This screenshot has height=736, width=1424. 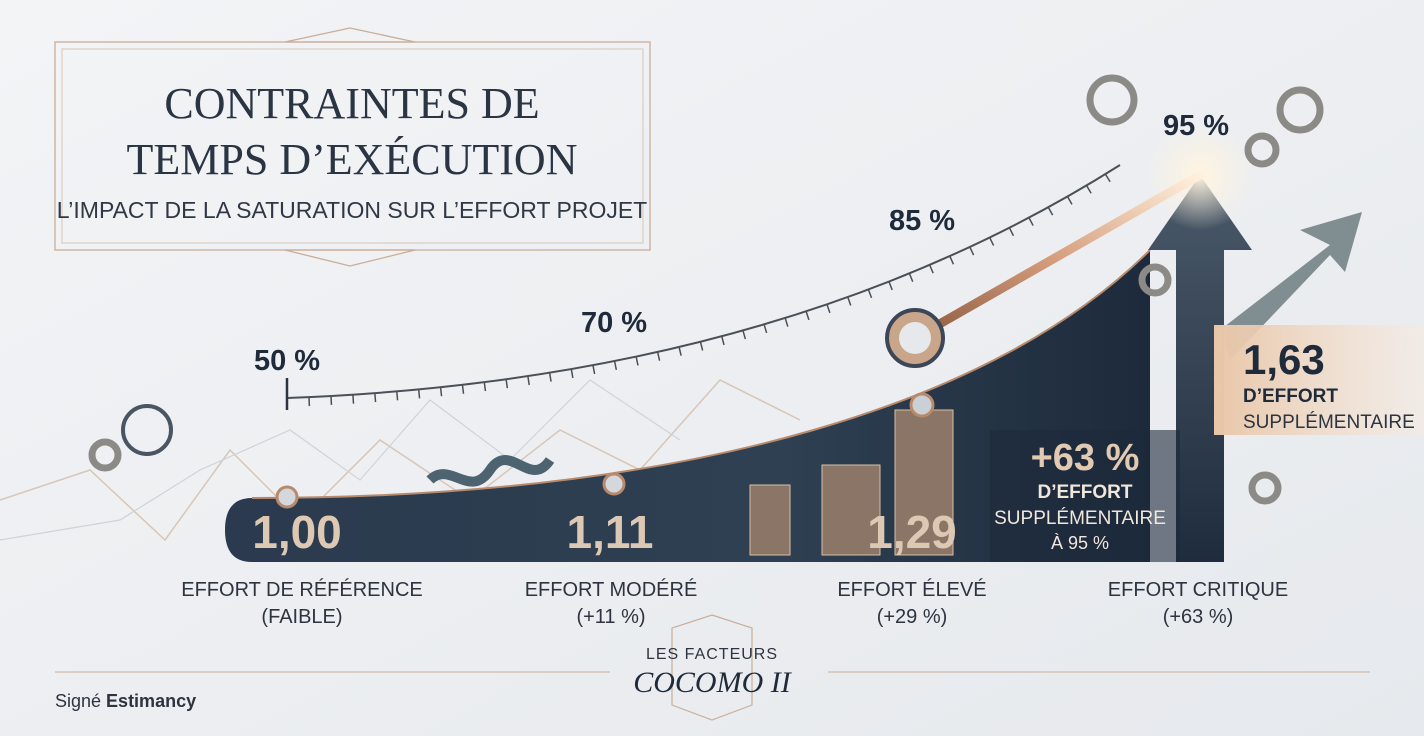 What do you see at coordinates (1057, 256) in the screenshot?
I see `gauge-needle` at bounding box center [1057, 256].